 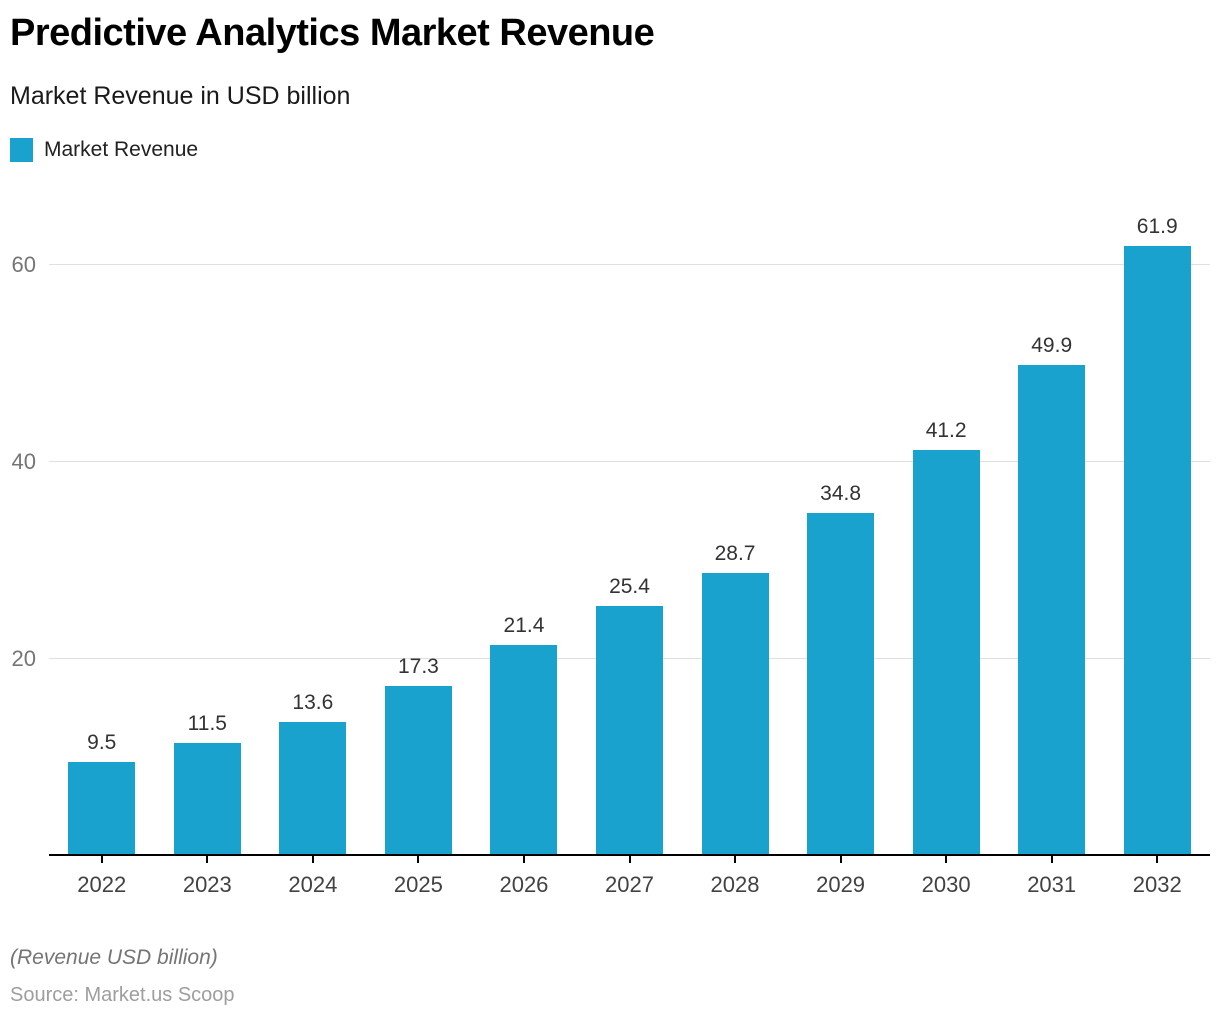 What do you see at coordinates (629, 884) in the screenshot?
I see `xtick-label: 2027` at bounding box center [629, 884].